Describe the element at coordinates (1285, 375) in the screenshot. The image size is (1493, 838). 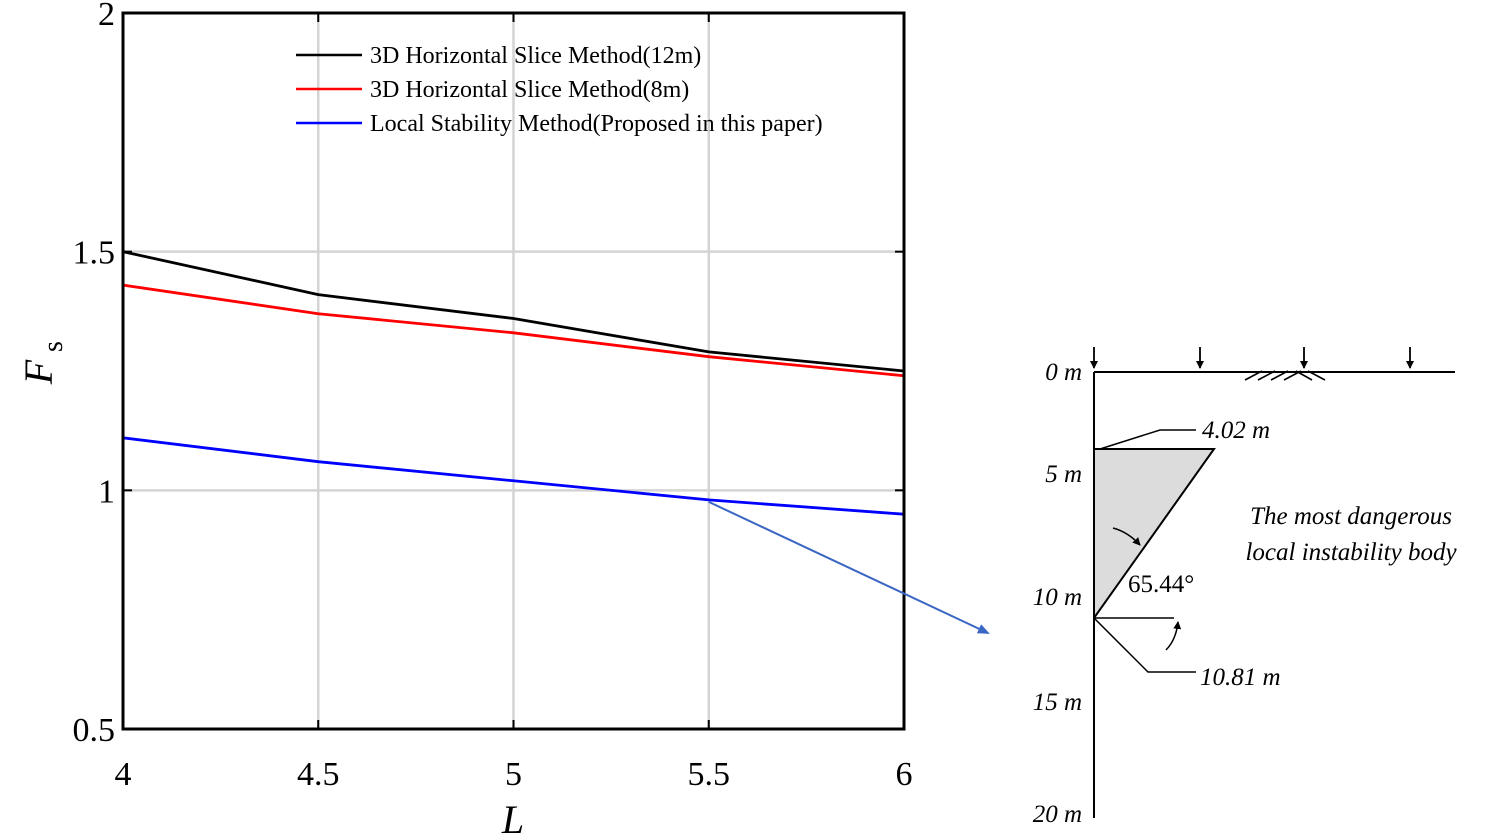
I see `ground-hatching` at that location.